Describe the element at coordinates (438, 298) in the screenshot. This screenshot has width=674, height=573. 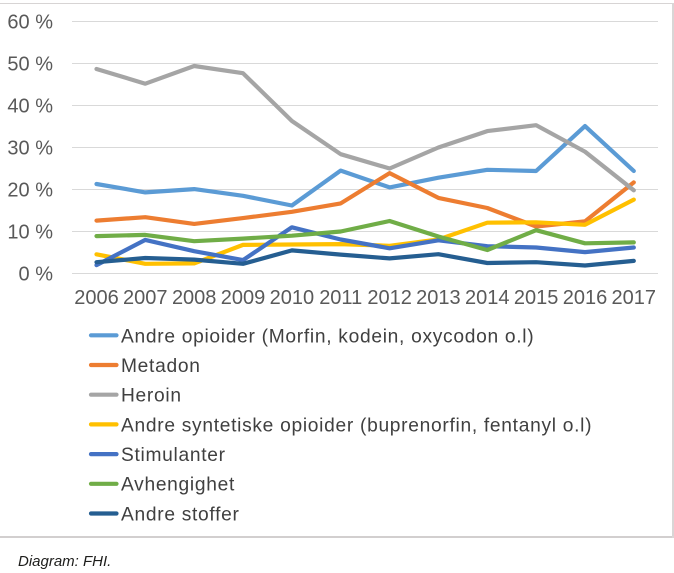
I see `svg-text: 2013` at that location.